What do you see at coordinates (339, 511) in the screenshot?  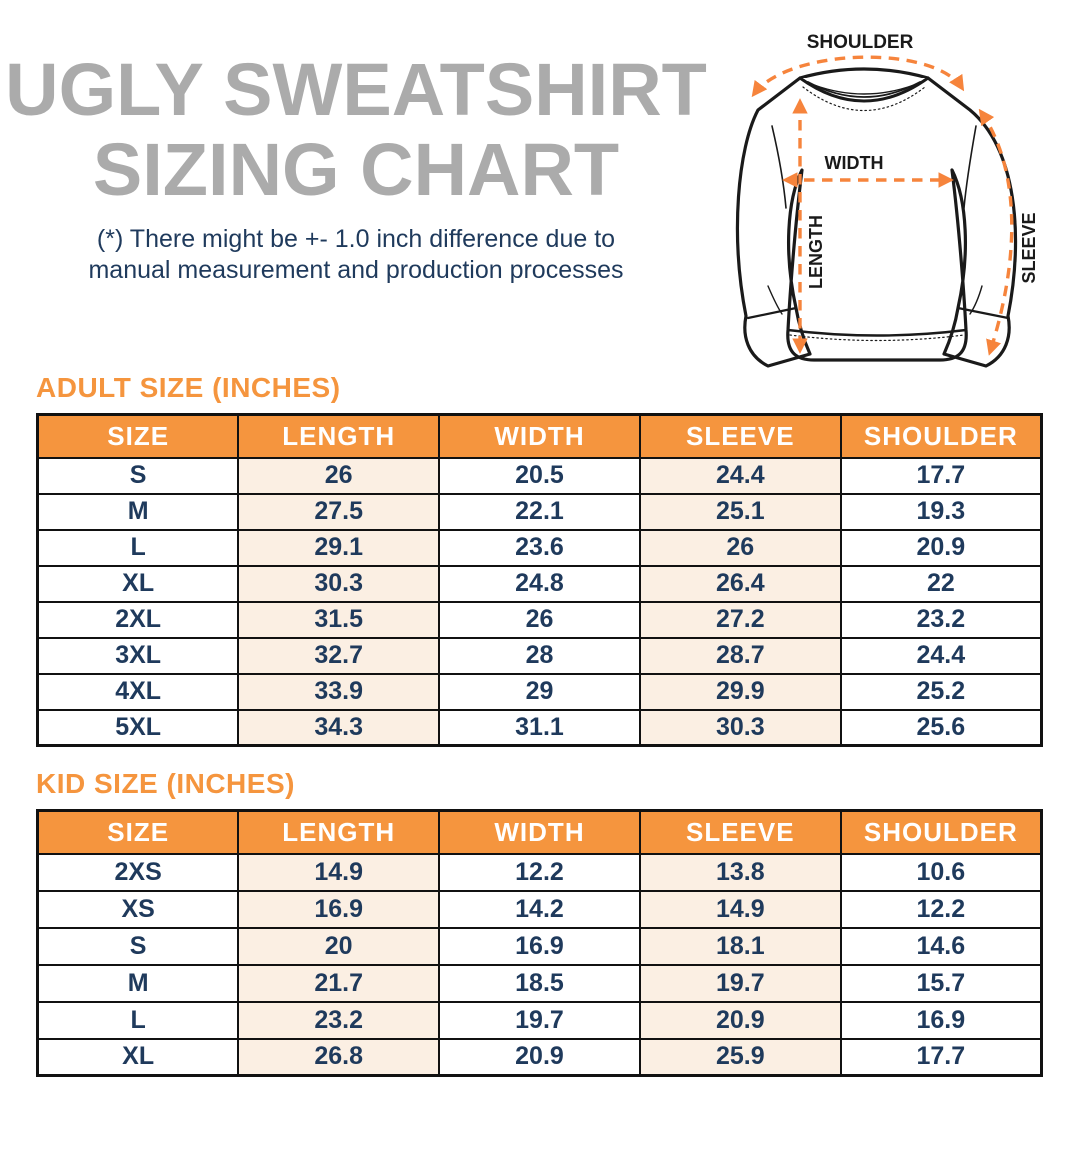 I see `length-cell: 27.5` at bounding box center [339, 511].